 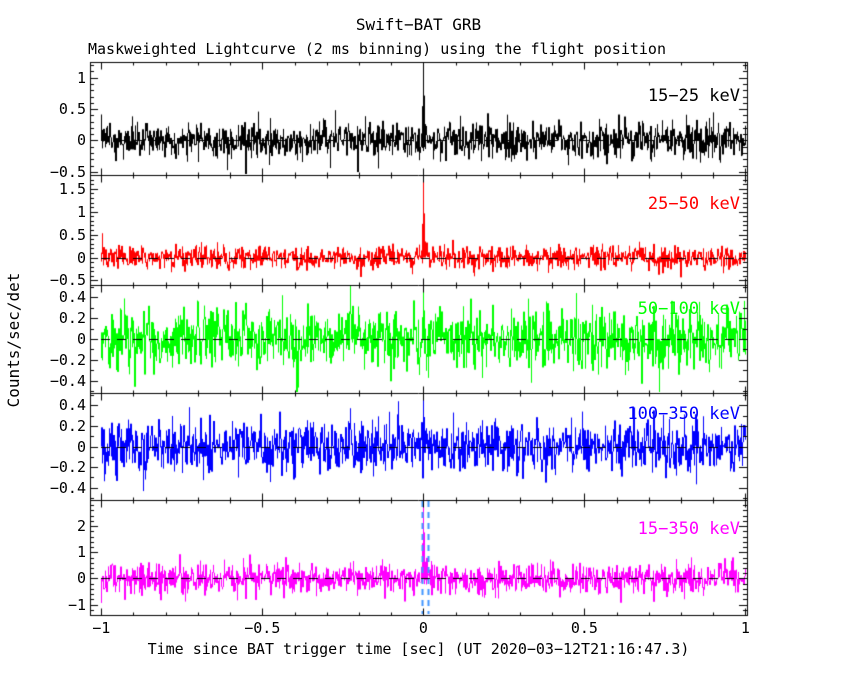 I want to click on y-tick-label: −1, so click(x=76, y=604).